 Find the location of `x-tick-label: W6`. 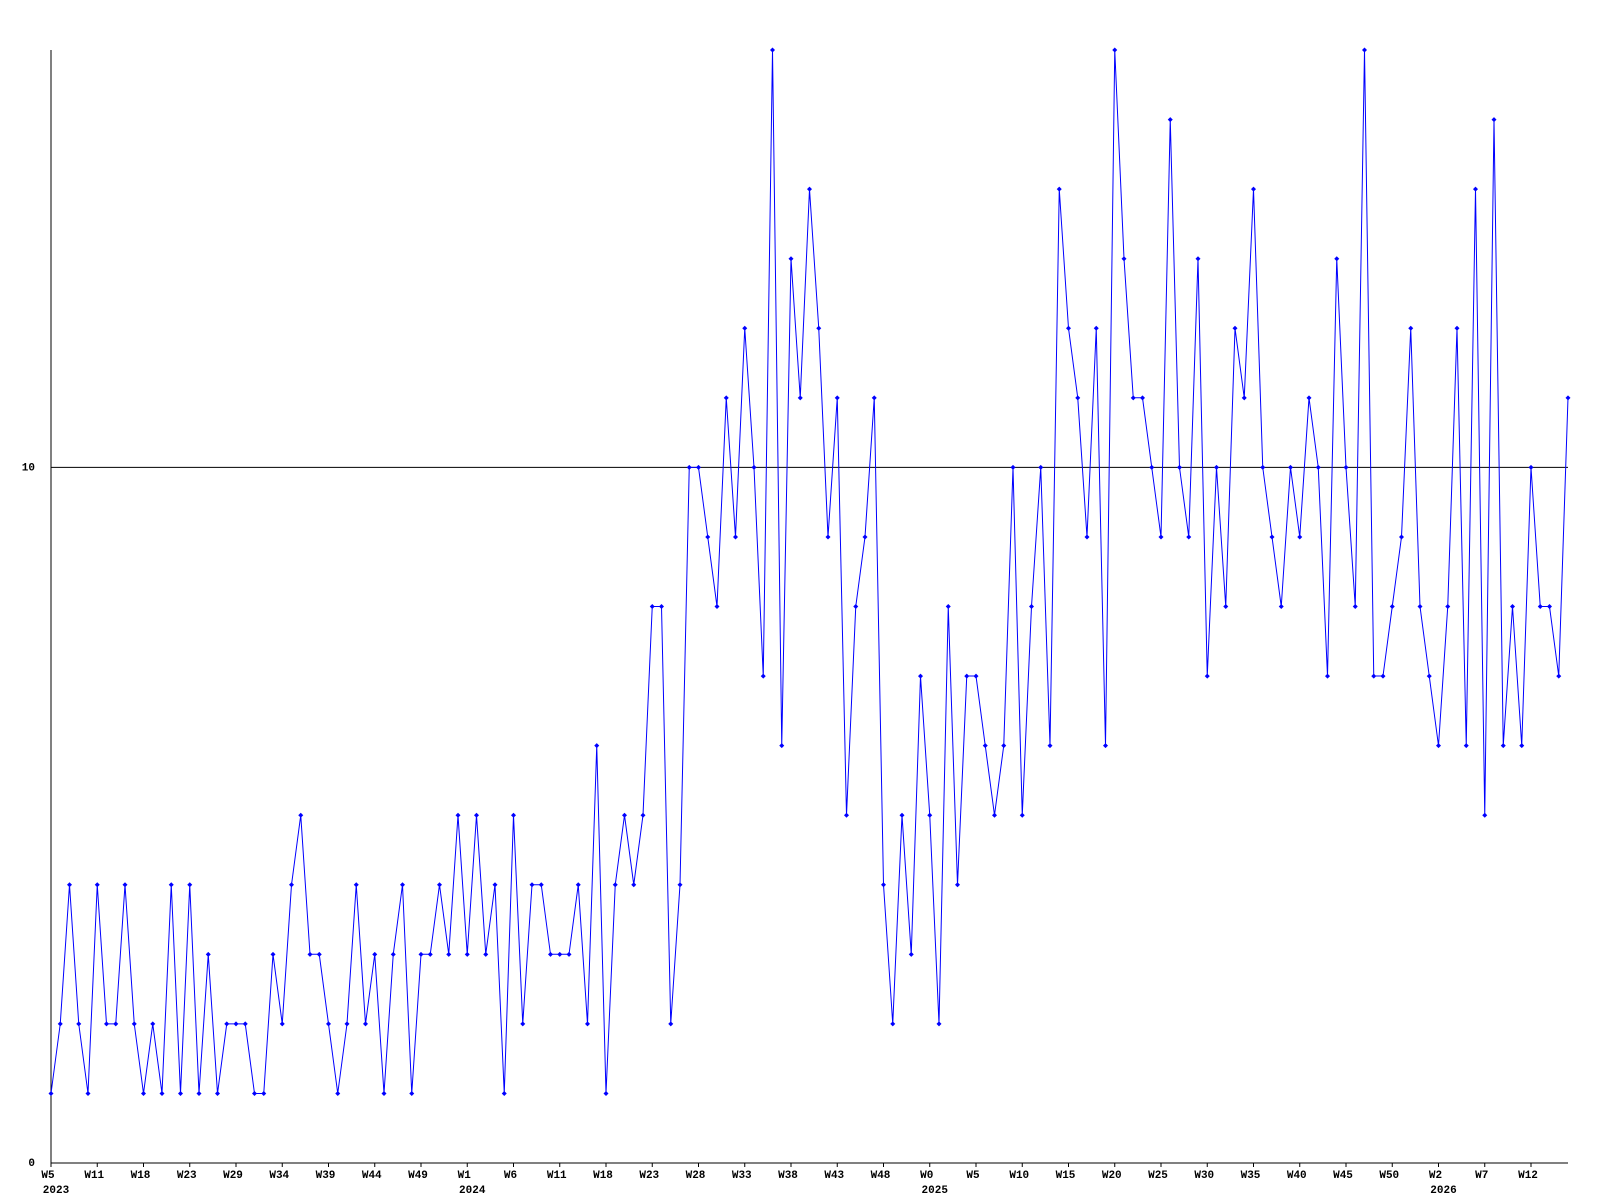

x-tick-label: W6 is located at coordinates (510, 1176).